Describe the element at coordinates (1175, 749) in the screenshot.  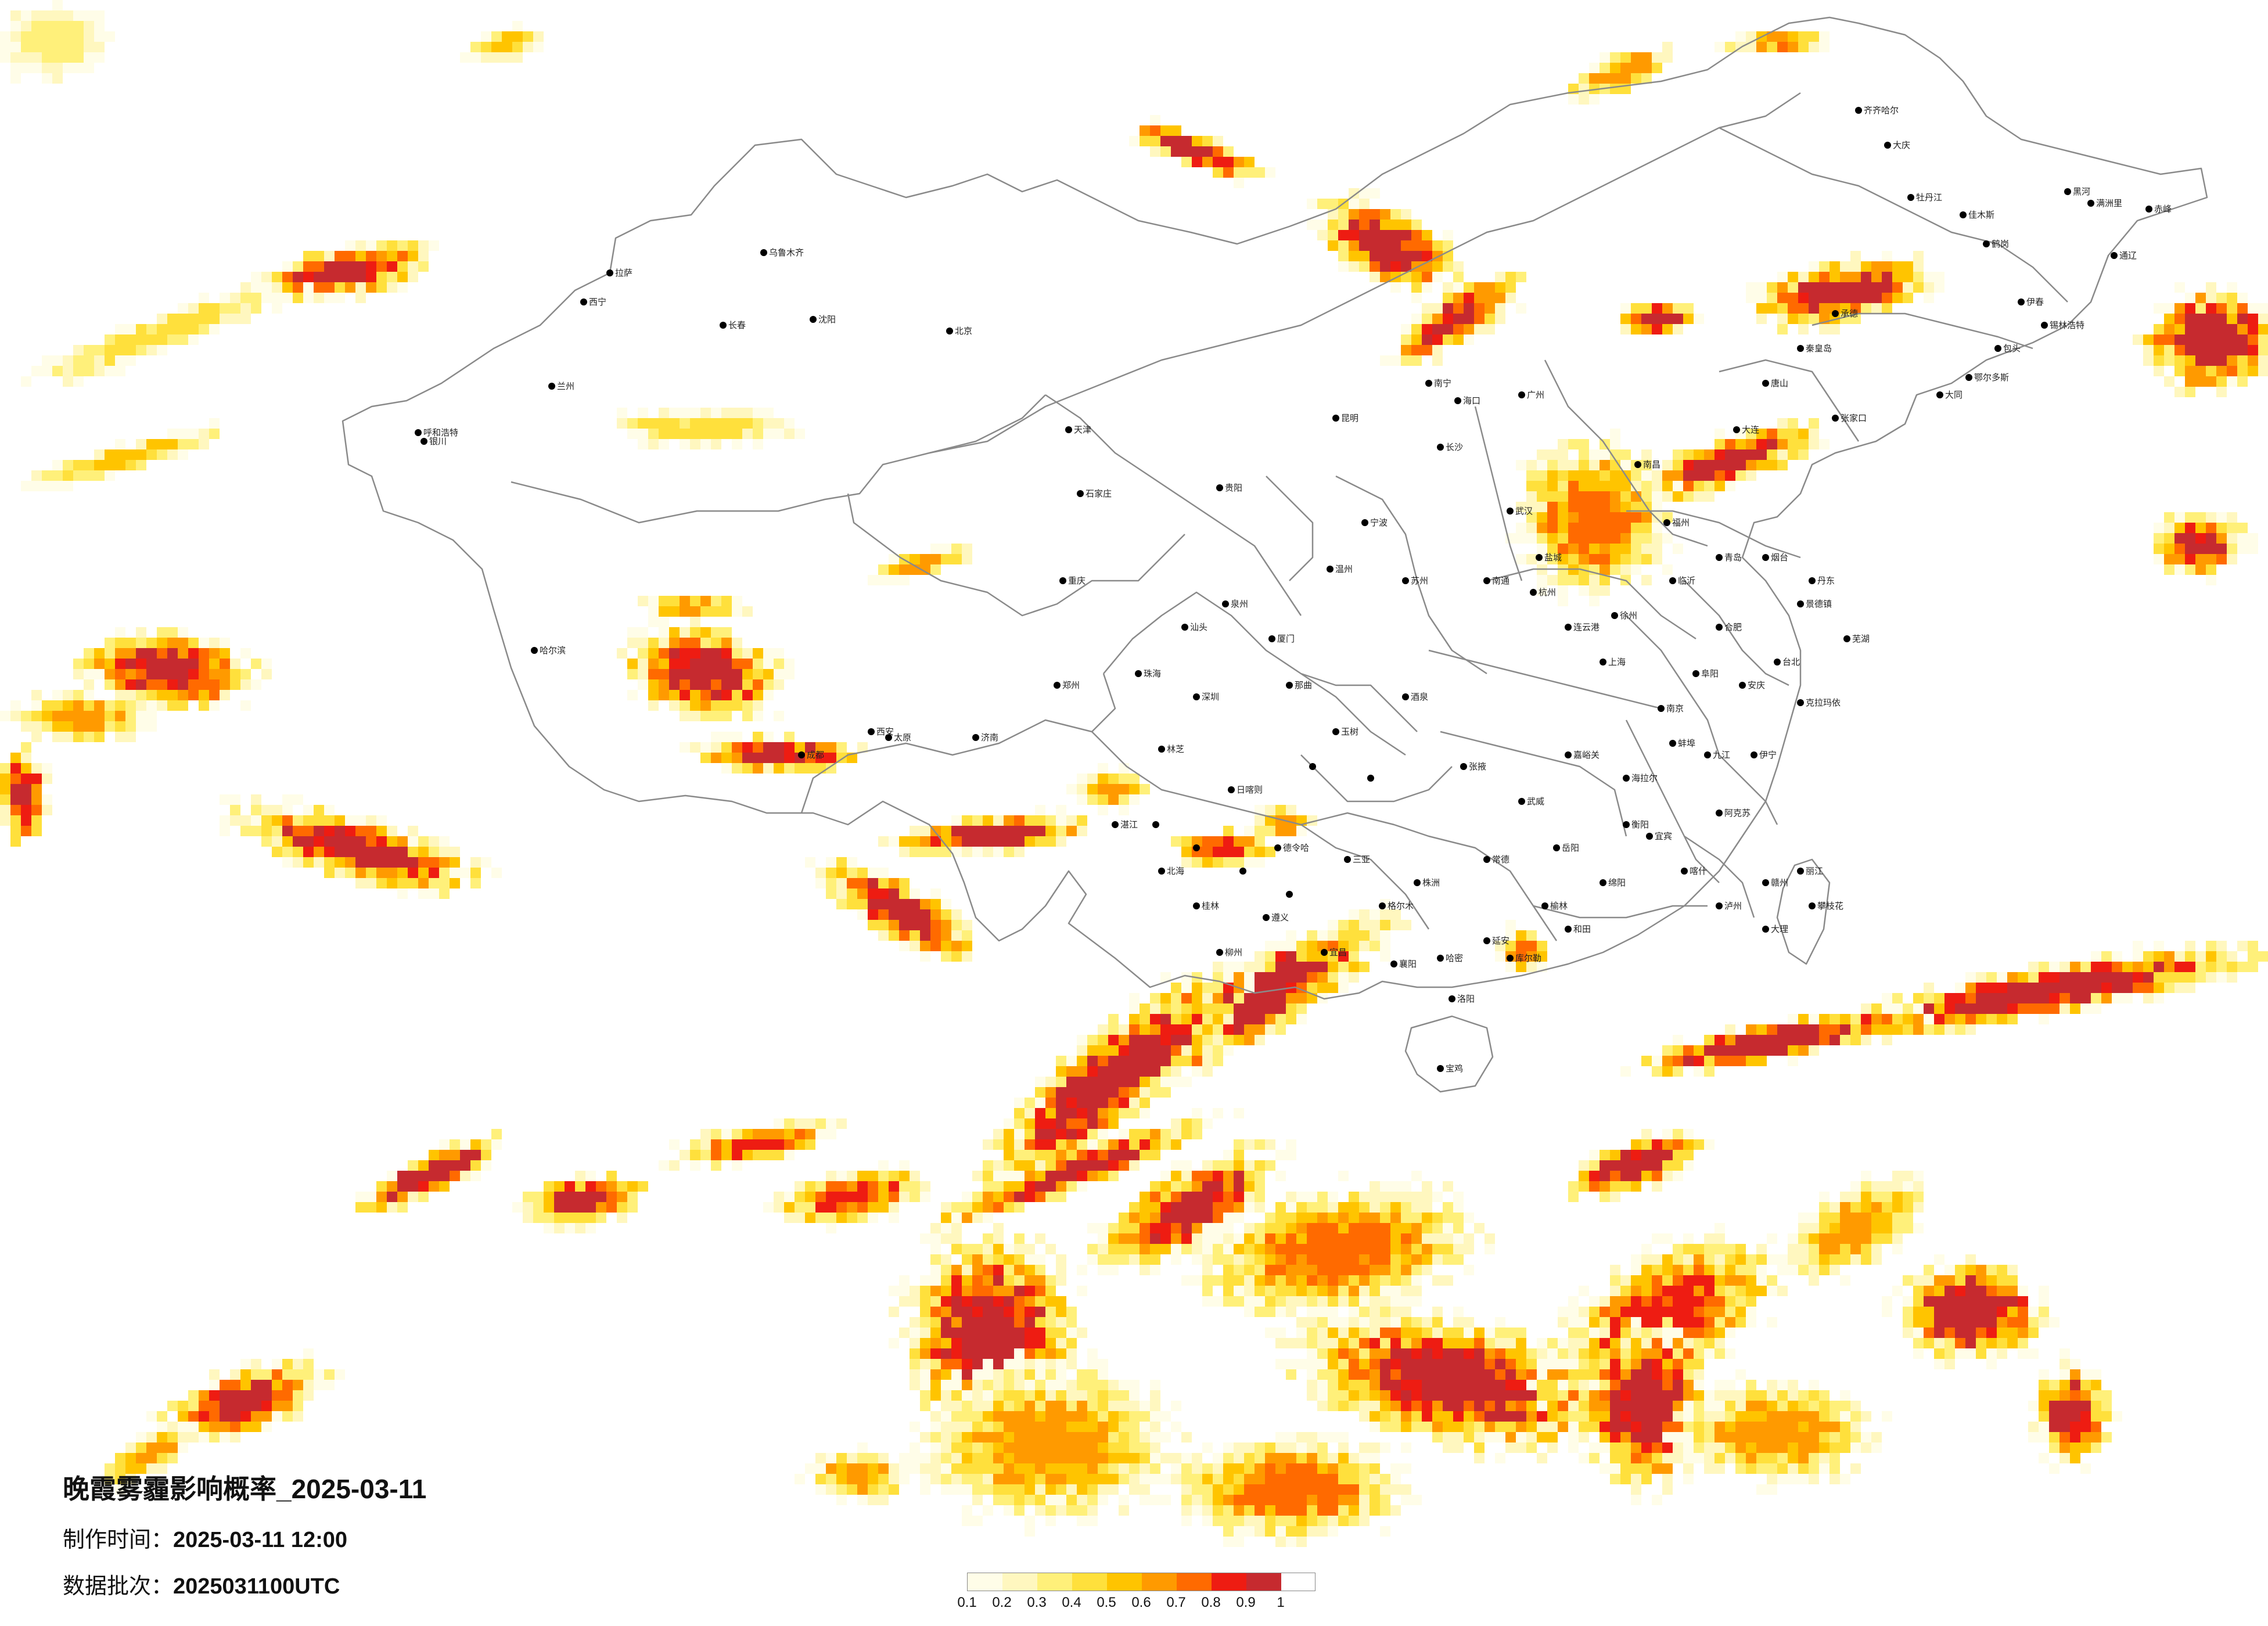
I see `city-label: 林芝` at that location.